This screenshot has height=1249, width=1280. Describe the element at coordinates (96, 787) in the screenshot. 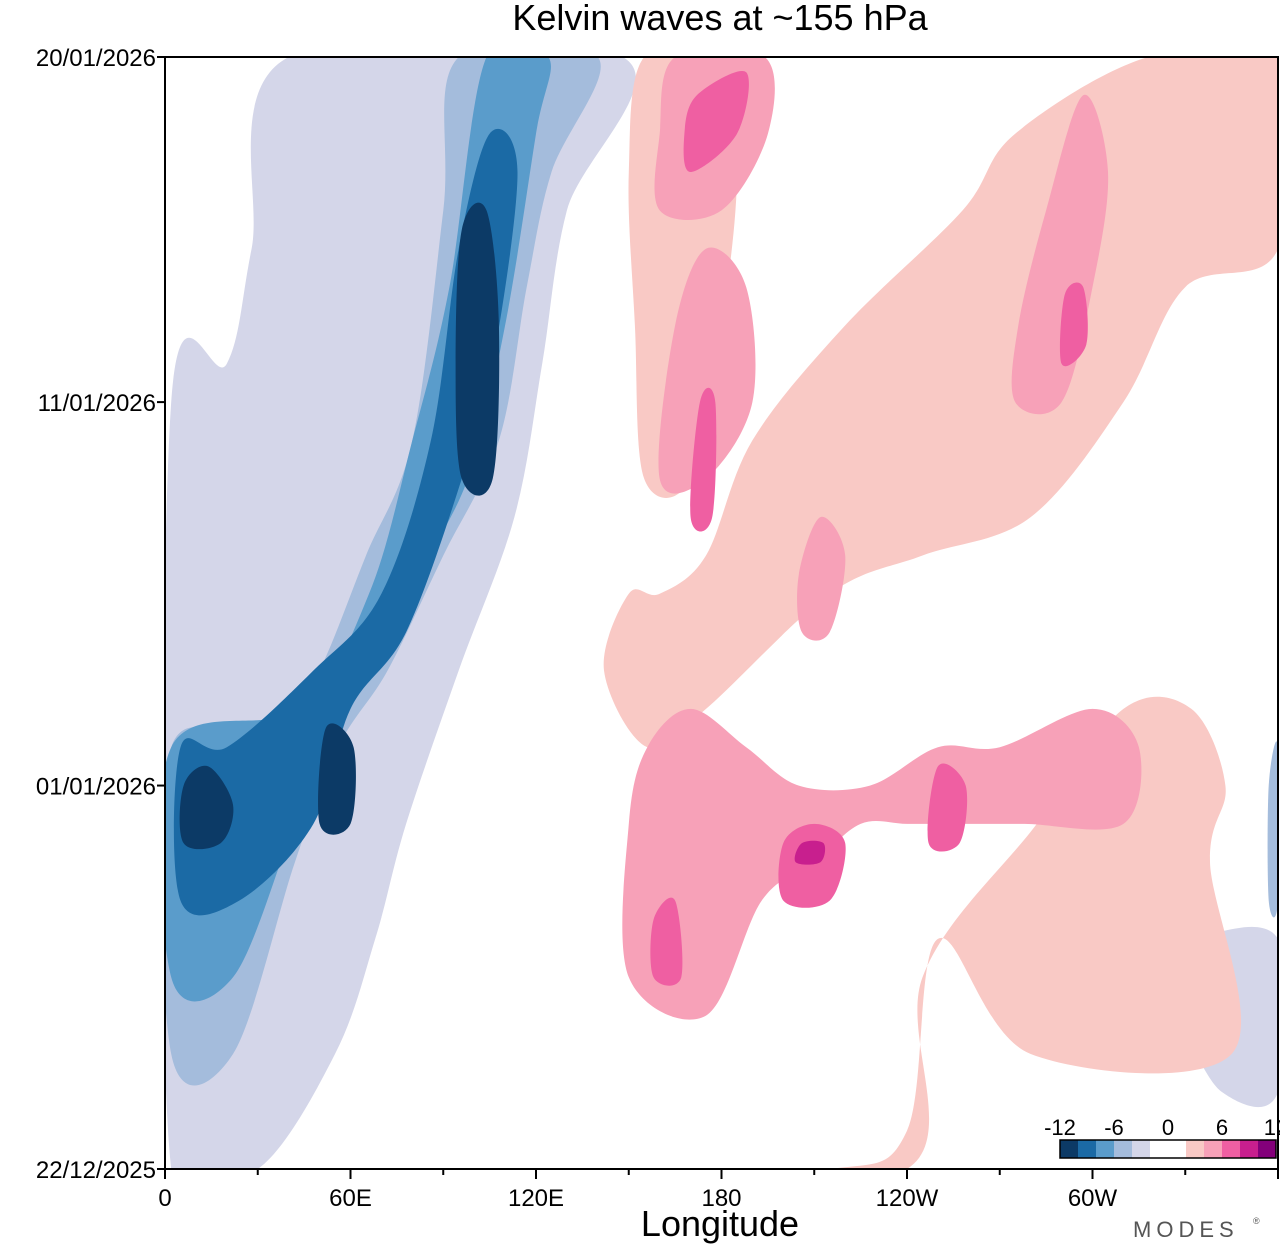

I see `y-tick-label: 01/01/2026` at that location.